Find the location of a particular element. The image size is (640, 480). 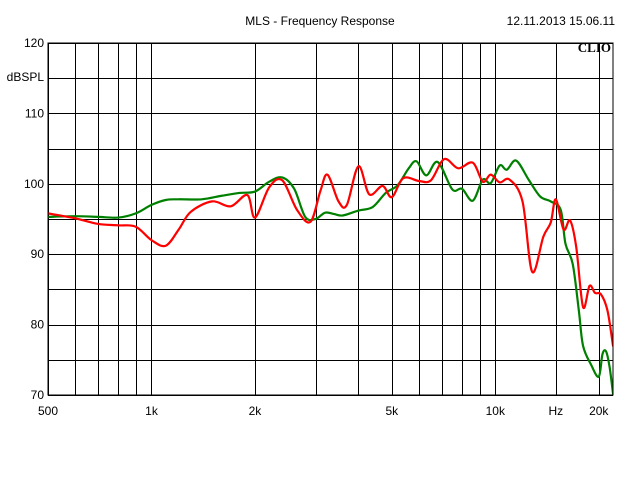

y-tick-label: 80 is located at coordinates (38, 325).